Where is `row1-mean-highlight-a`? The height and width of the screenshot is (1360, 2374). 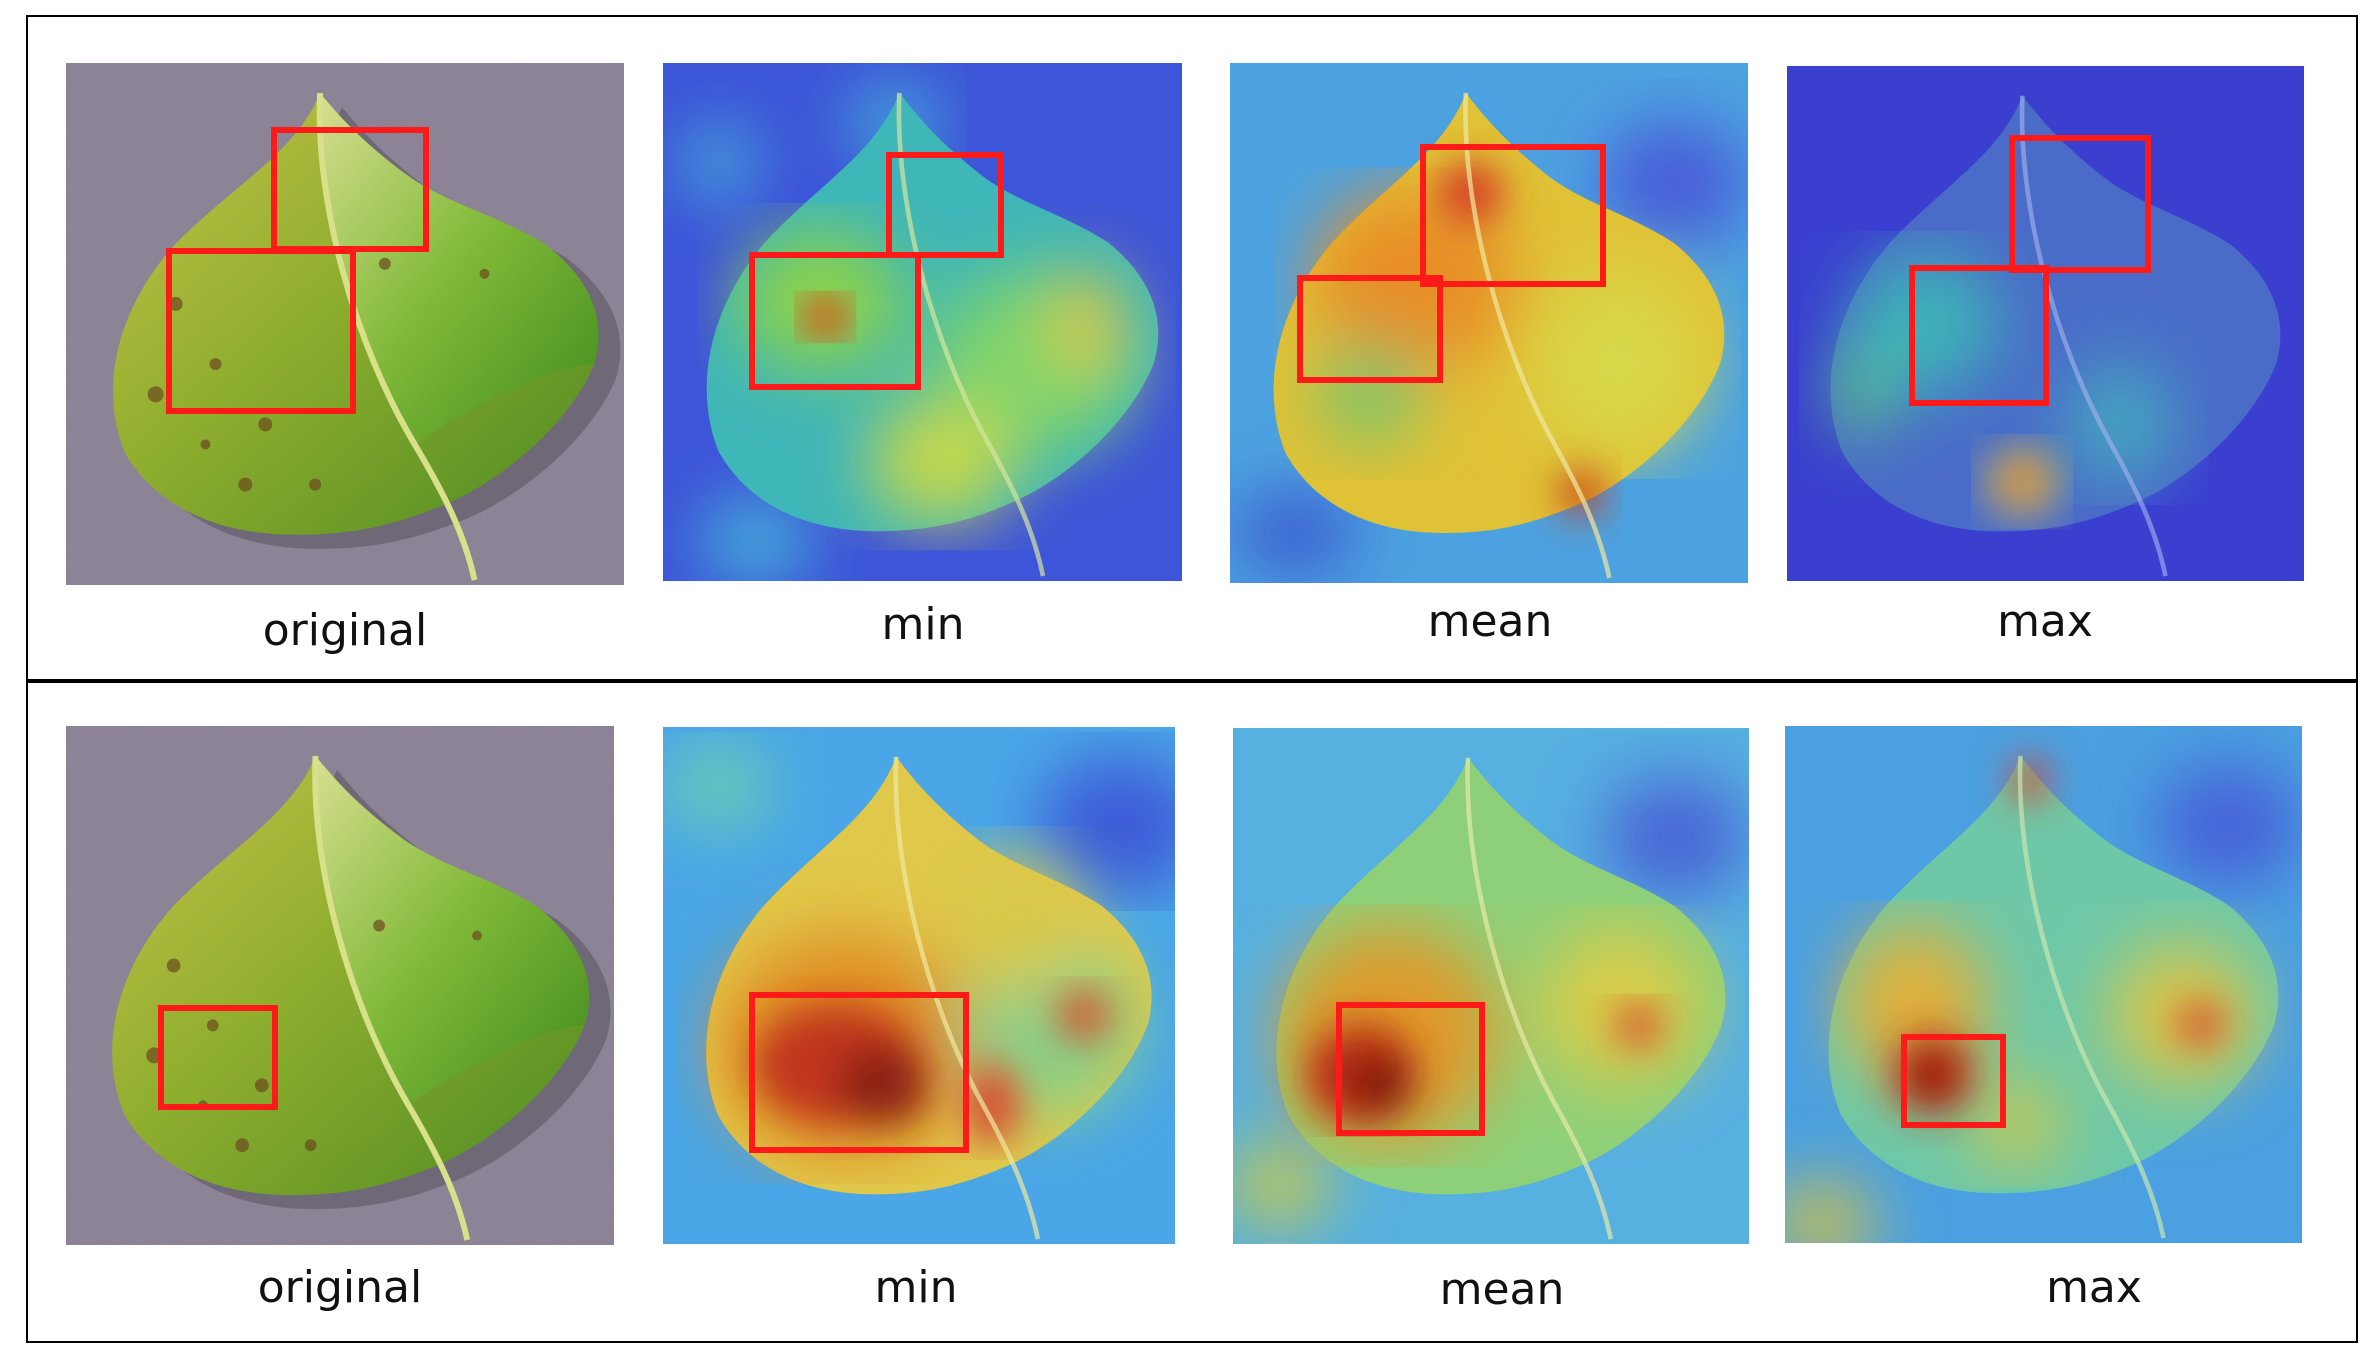
row1-mean-highlight-a is located at coordinates (1513, 215).